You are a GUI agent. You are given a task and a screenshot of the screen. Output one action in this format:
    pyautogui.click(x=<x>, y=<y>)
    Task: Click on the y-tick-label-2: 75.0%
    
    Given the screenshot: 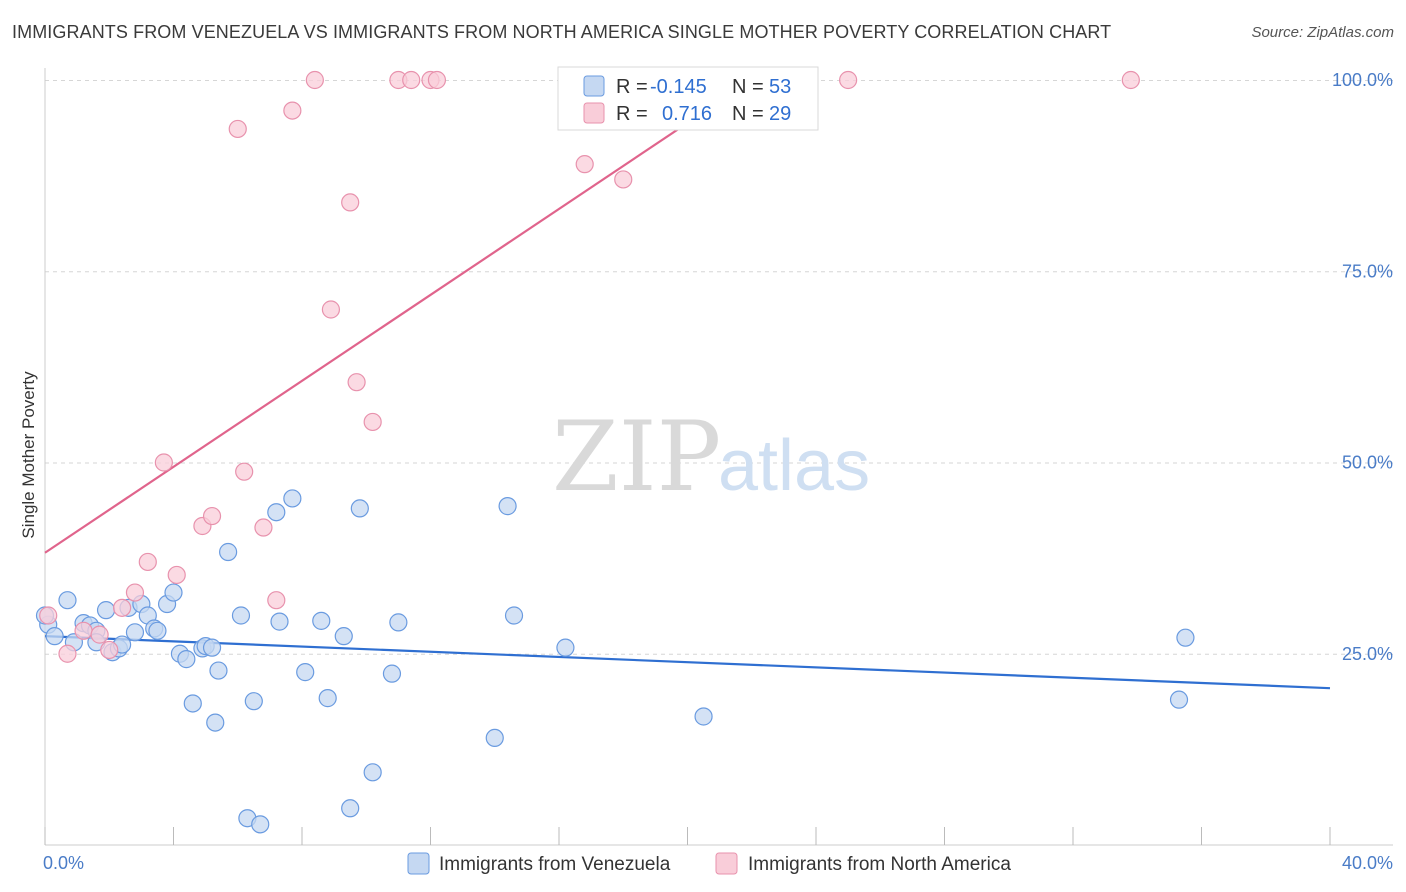 What is the action you would take?
    pyautogui.click(x=1367, y=271)
    